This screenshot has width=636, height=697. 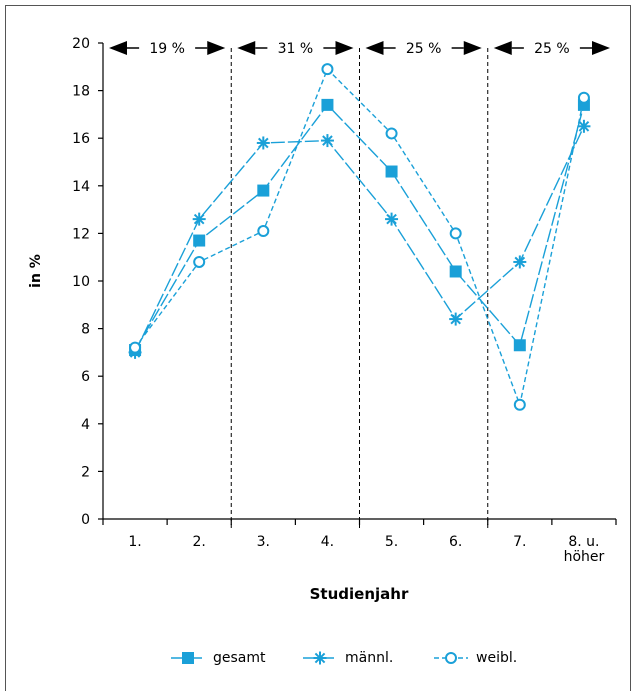 What do you see at coordinates (134, 542) in the screenshot?
I see `x-tick-label: 1.` at bounding box center [134, 542].